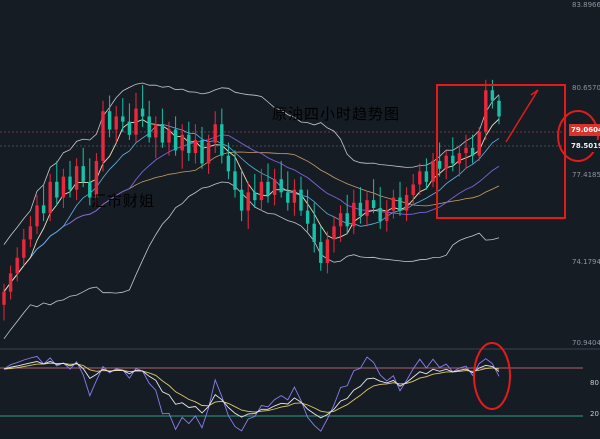 The height and width of the screenshot is (439, 600). I want to click on stoch-j-line, so click(251, 393).